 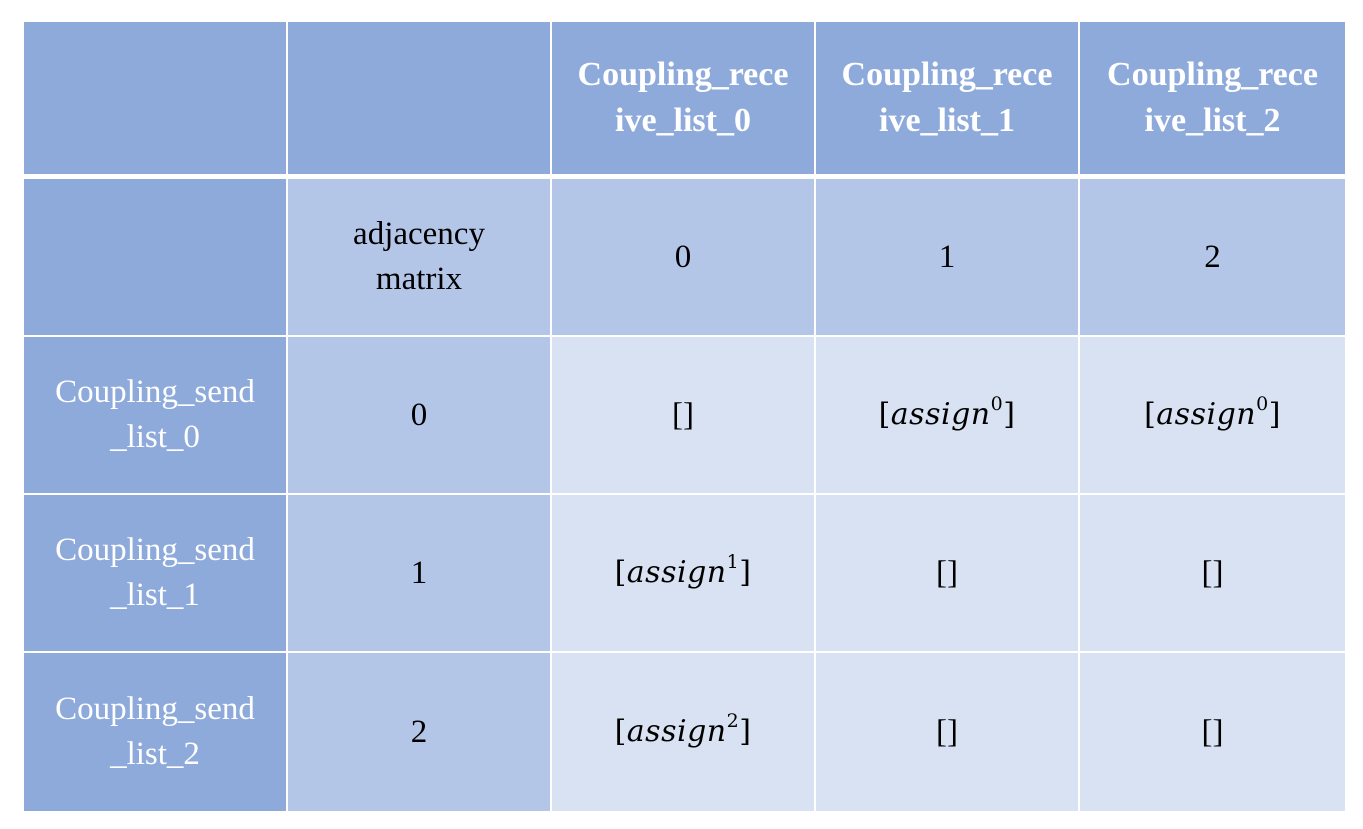 What do you see at coordinates (156, 574) in the screenshot?
I see `row-header-send-1: Coupling_send _list_1` at bounding box center [156, 574].